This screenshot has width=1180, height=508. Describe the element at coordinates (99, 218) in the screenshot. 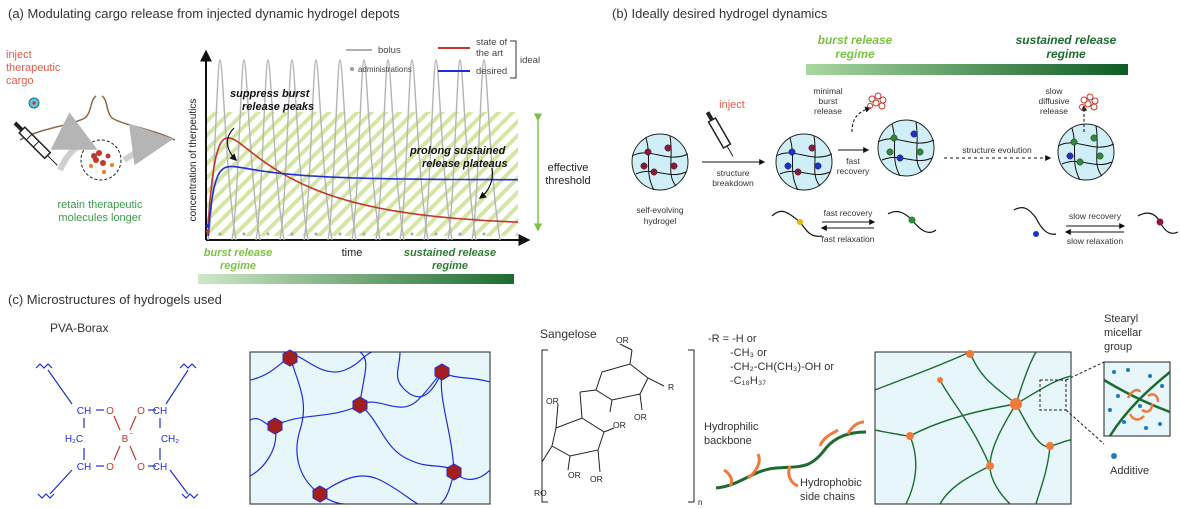

I see `retain-label-2: molecules longer` at that location.